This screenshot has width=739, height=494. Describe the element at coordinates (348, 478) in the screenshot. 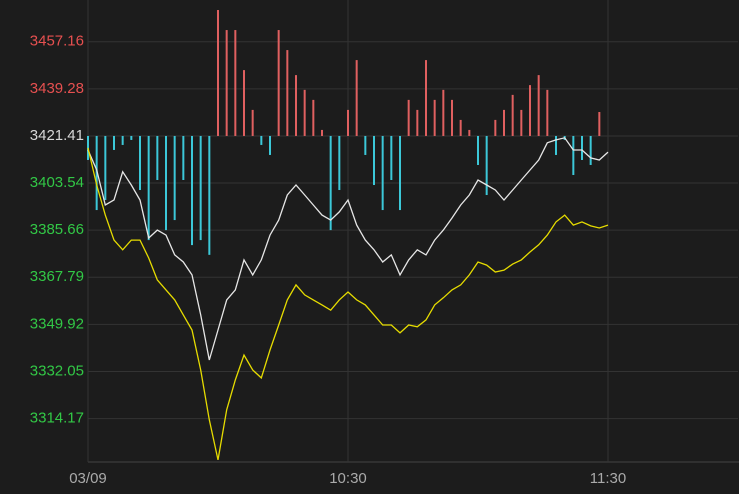

I see `x-tick-label: 10:30` at that location.